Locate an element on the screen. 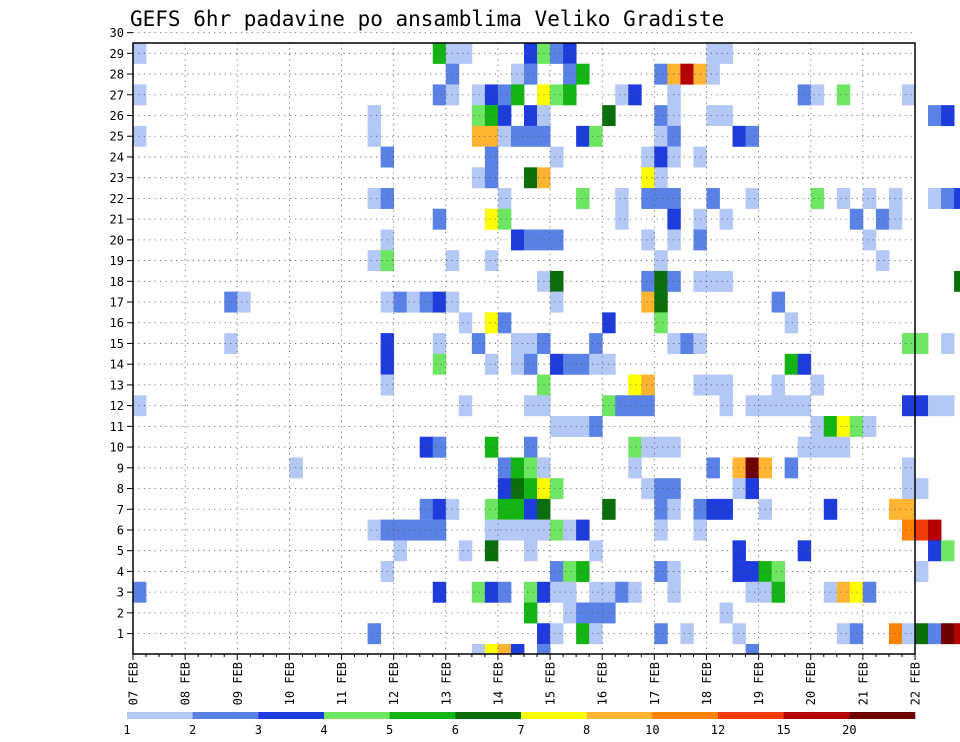 This screenshot has height=742, width=960. y-tick-label: 8 is located at coordinates (120, 489).